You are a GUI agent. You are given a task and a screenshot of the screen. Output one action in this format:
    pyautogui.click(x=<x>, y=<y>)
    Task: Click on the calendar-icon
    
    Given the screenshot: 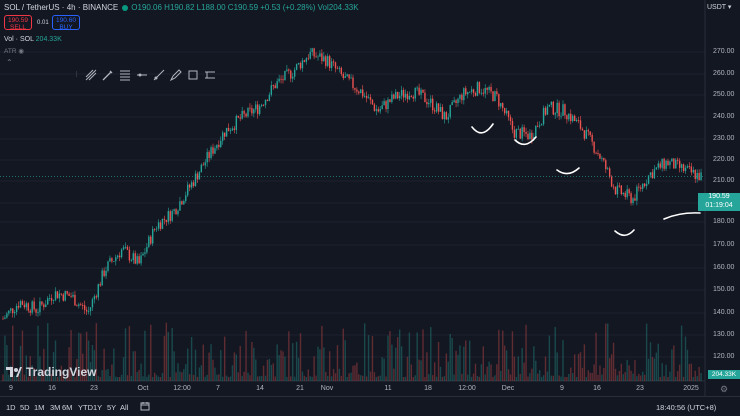 What is the action you would take?
    pyautogui.click(x=145, y=407)
    